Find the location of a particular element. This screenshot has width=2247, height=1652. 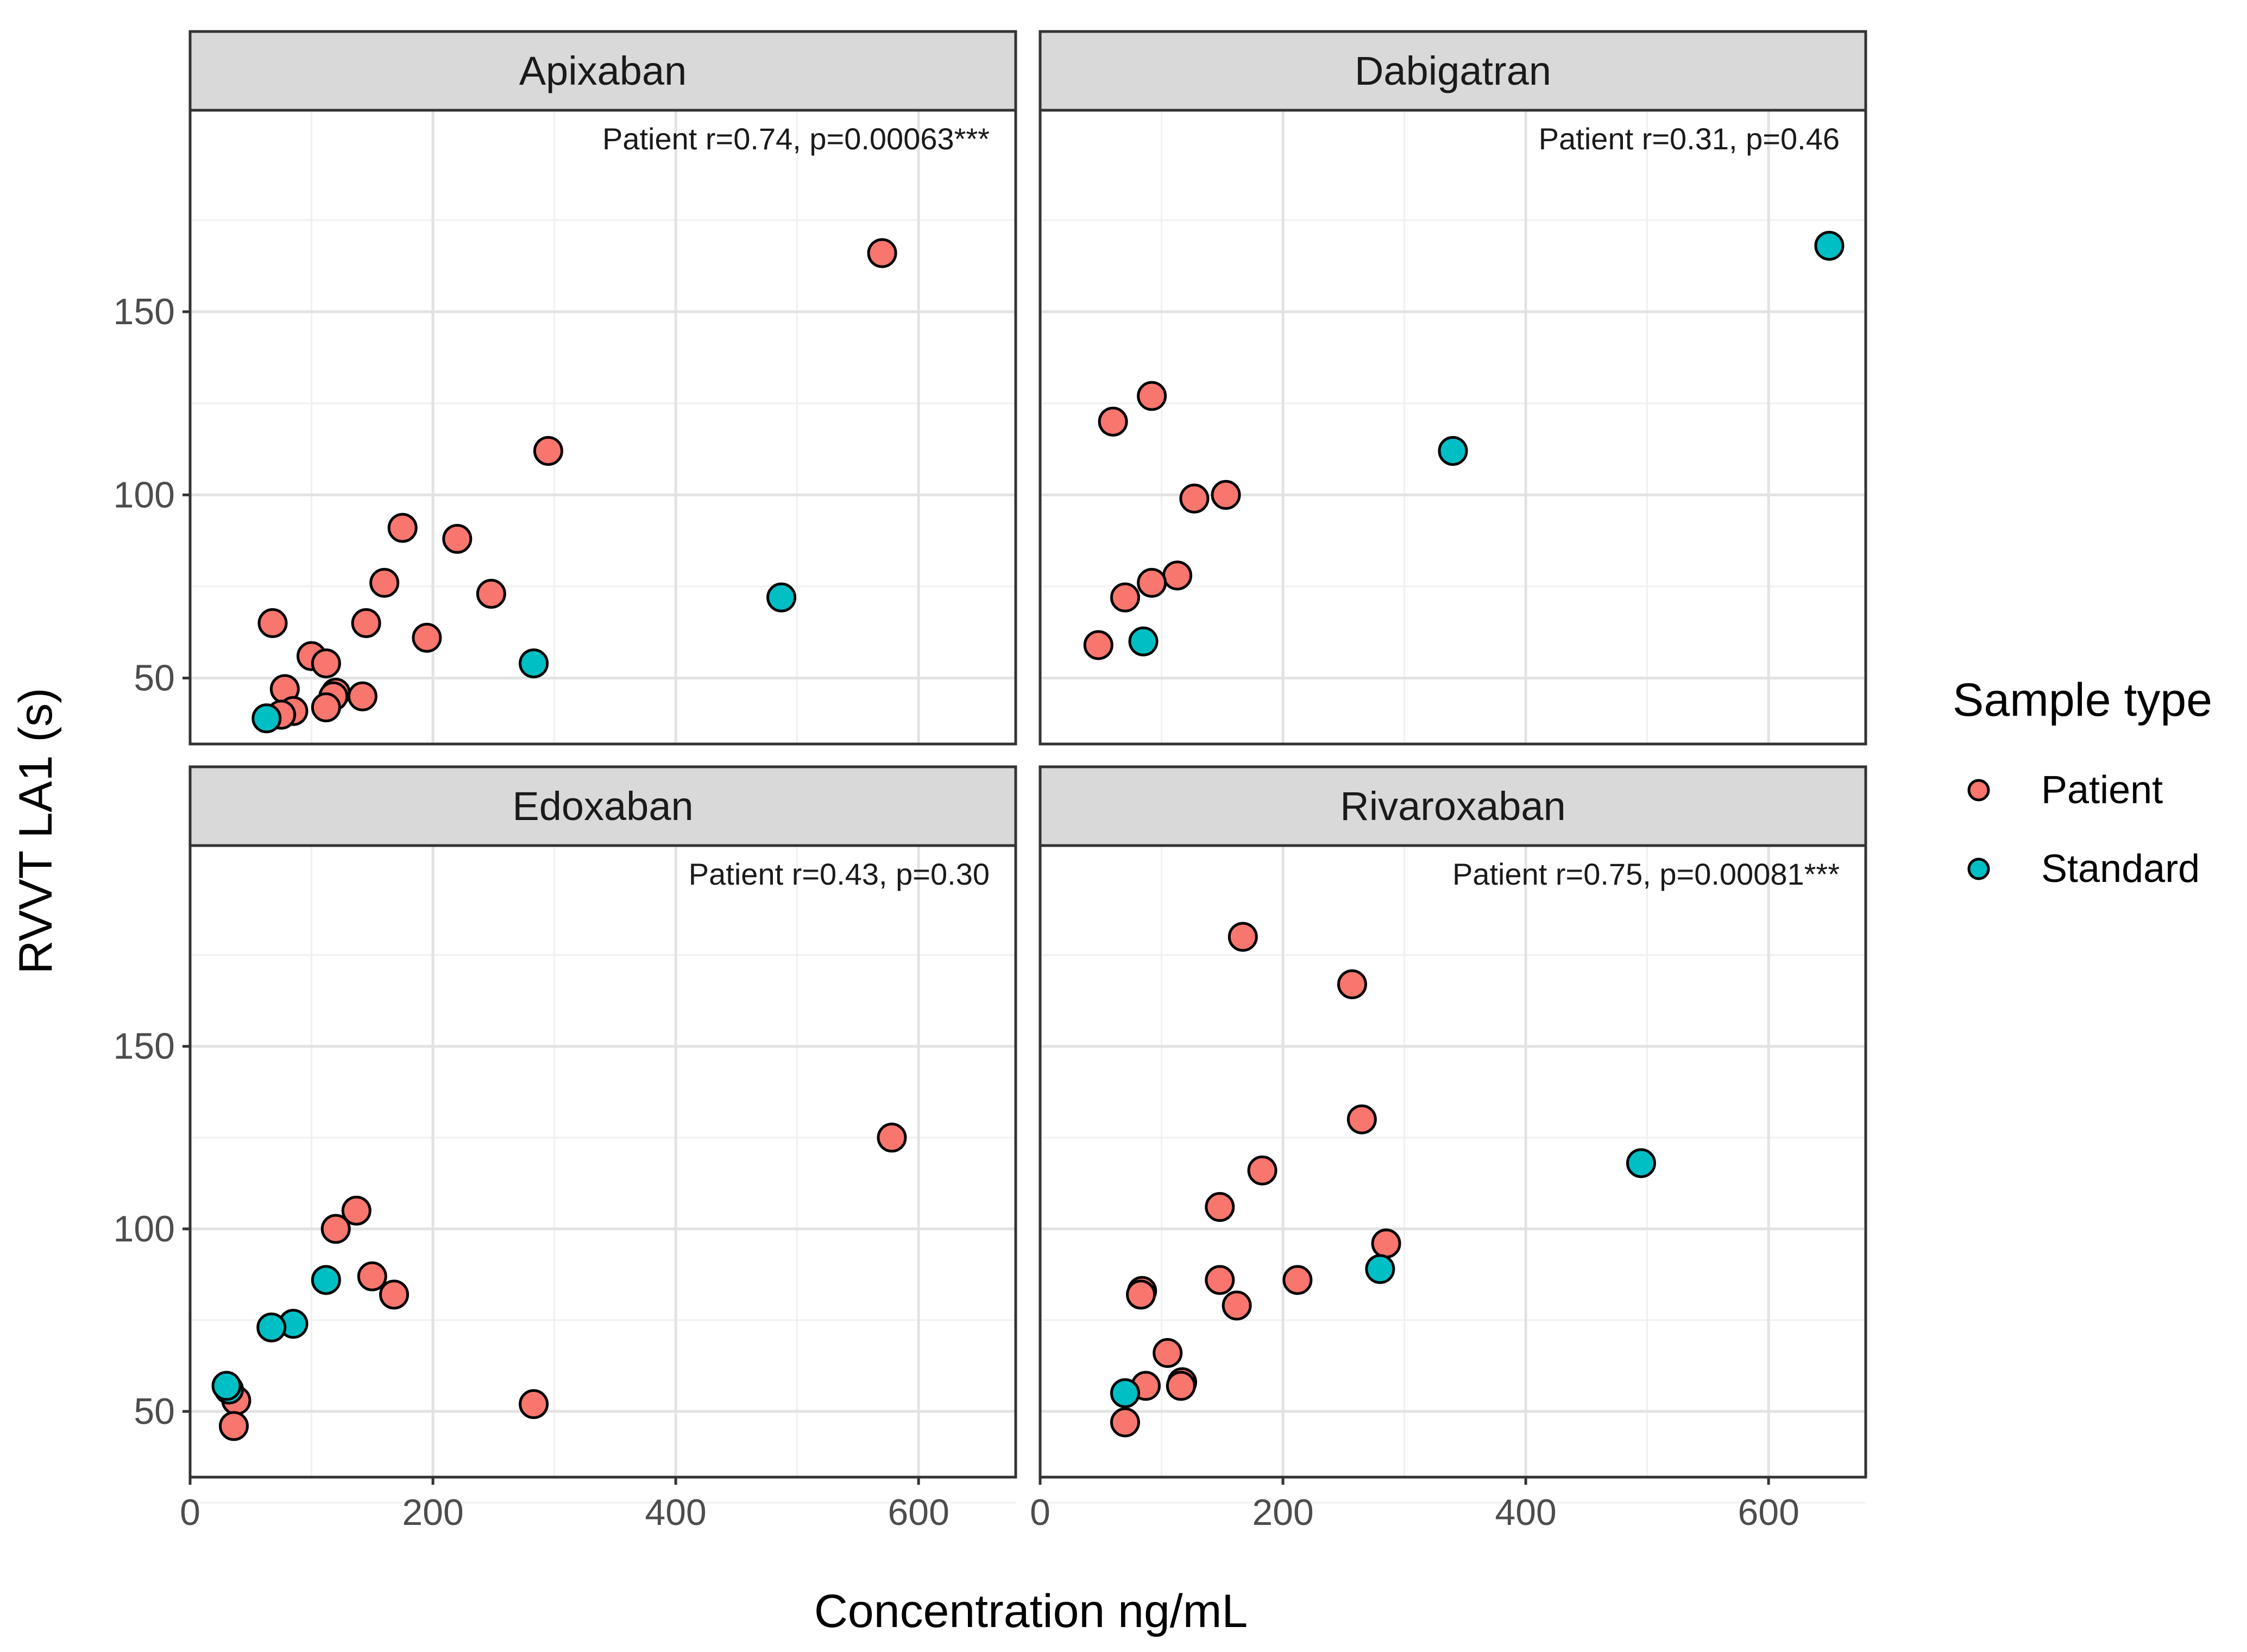

strip-title-rivaroxaban: Rivaroxaban is located at coordinates (1452, 806).